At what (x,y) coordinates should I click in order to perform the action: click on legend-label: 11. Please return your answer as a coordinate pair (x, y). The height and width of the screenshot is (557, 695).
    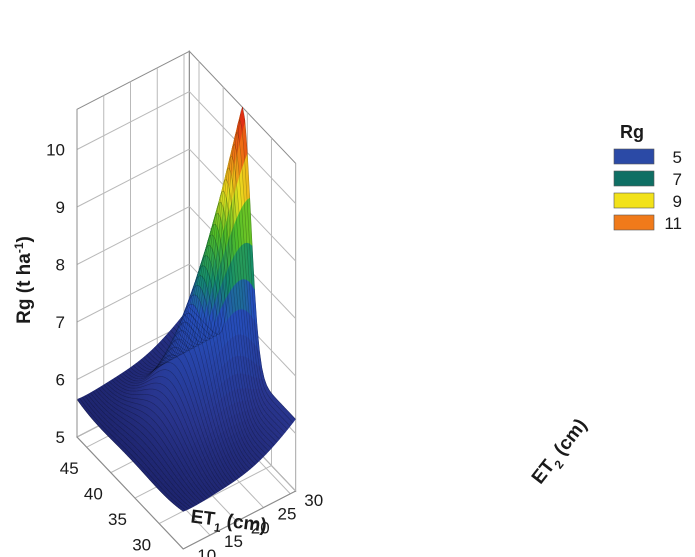
    Looking at the image, I should click on (673, 223).